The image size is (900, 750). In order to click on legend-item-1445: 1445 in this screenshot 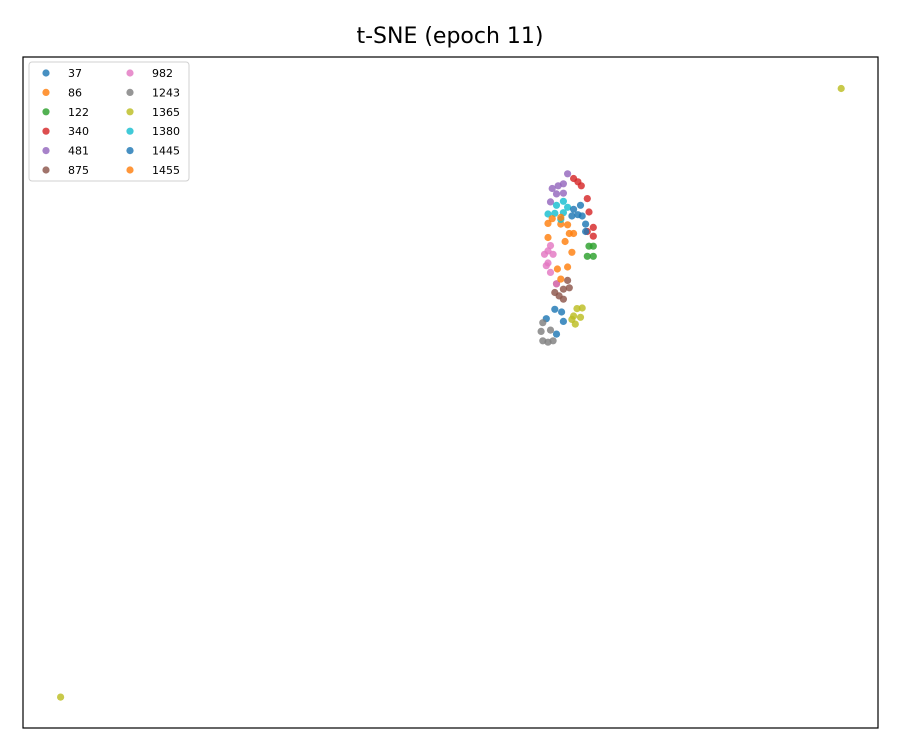, I will do `click(153, 151)`.